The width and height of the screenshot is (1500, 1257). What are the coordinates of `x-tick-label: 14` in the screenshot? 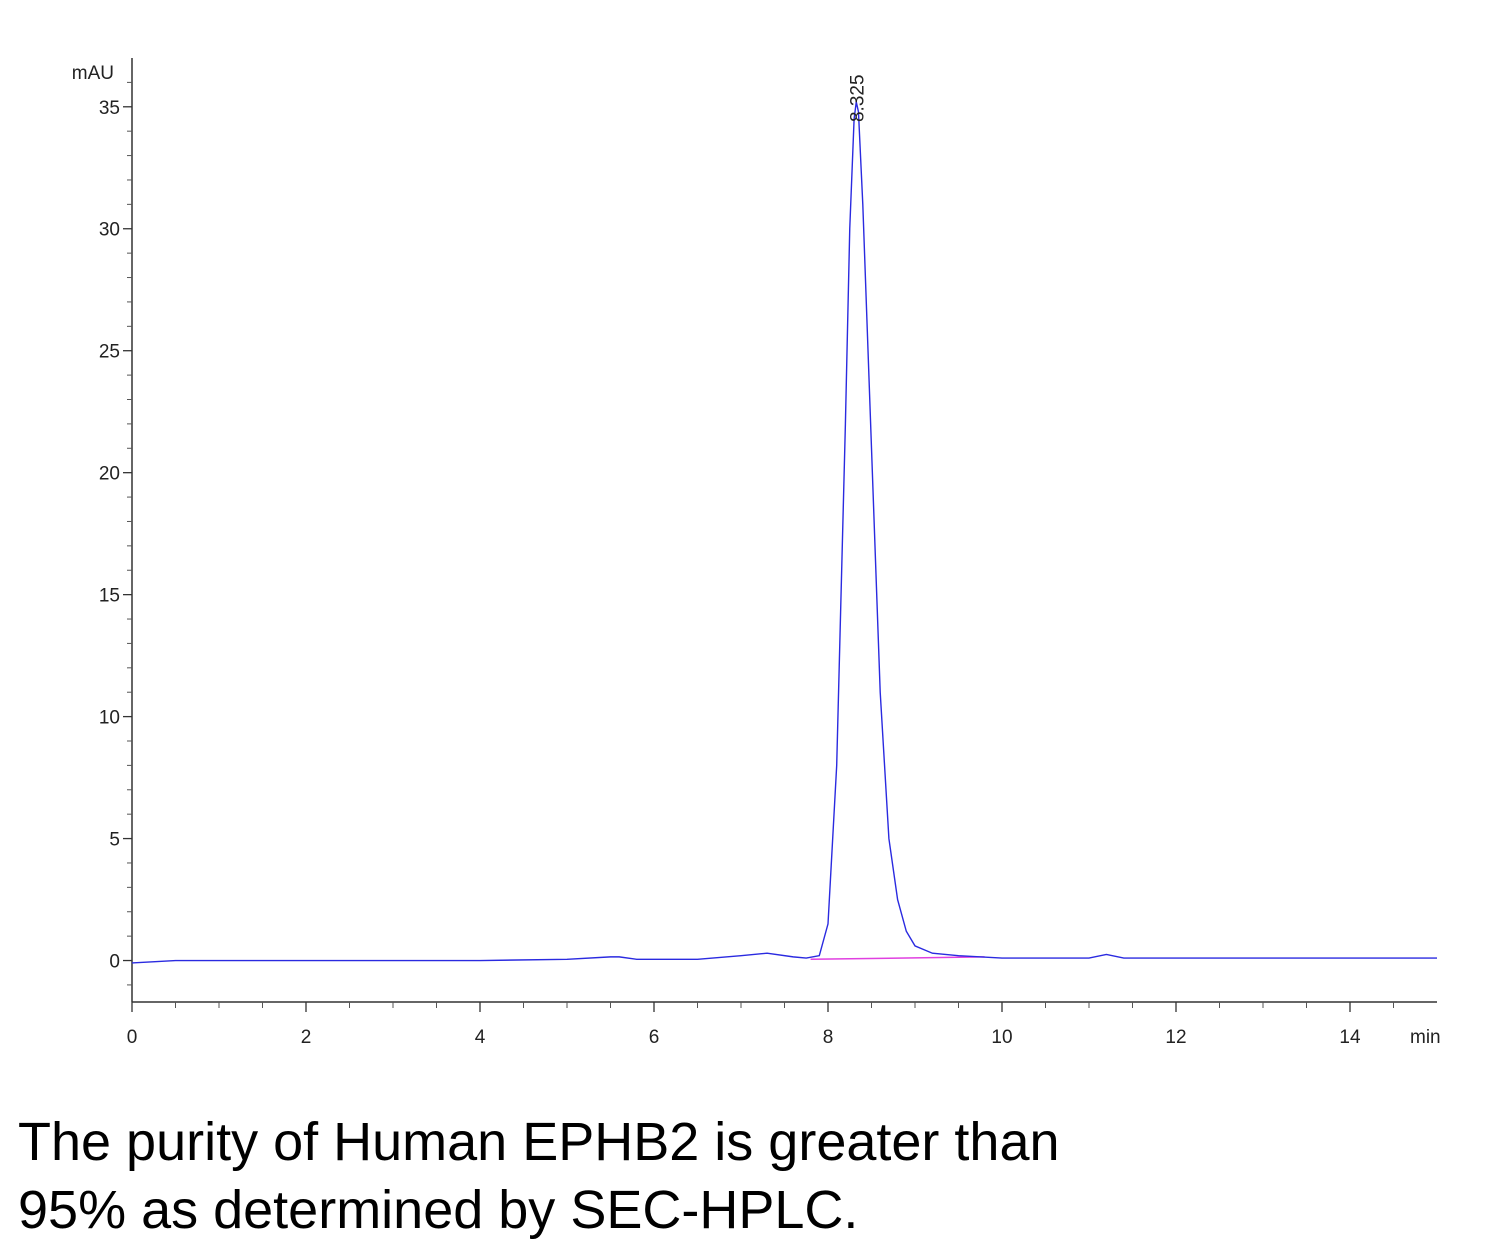 It's located at (1350, 1037).